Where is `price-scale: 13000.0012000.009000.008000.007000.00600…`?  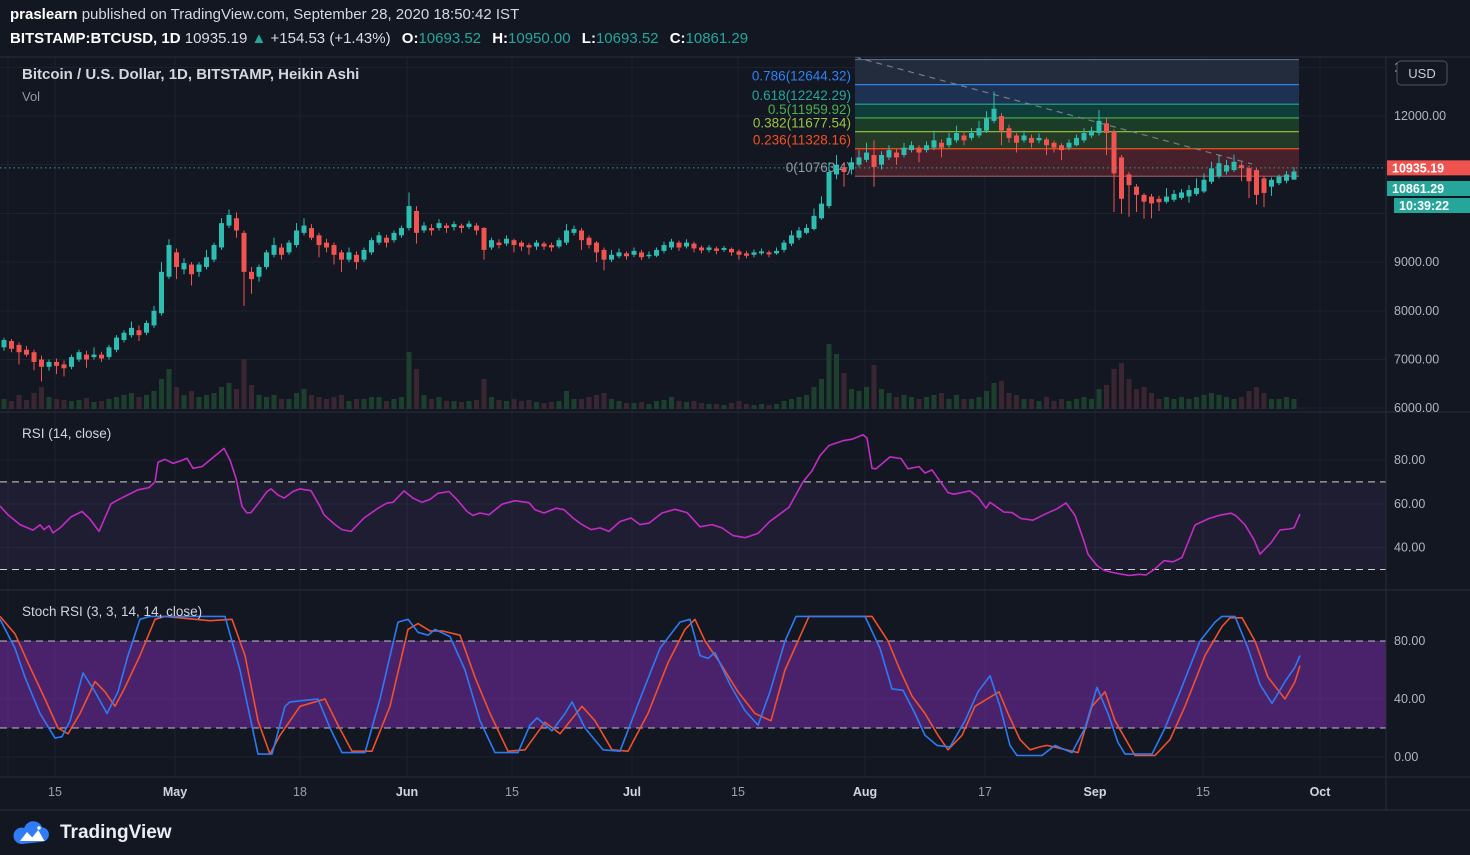 price-scale: 13000.0012000.009000.008000.007000.00600… is located at coordinates (1420, 412).